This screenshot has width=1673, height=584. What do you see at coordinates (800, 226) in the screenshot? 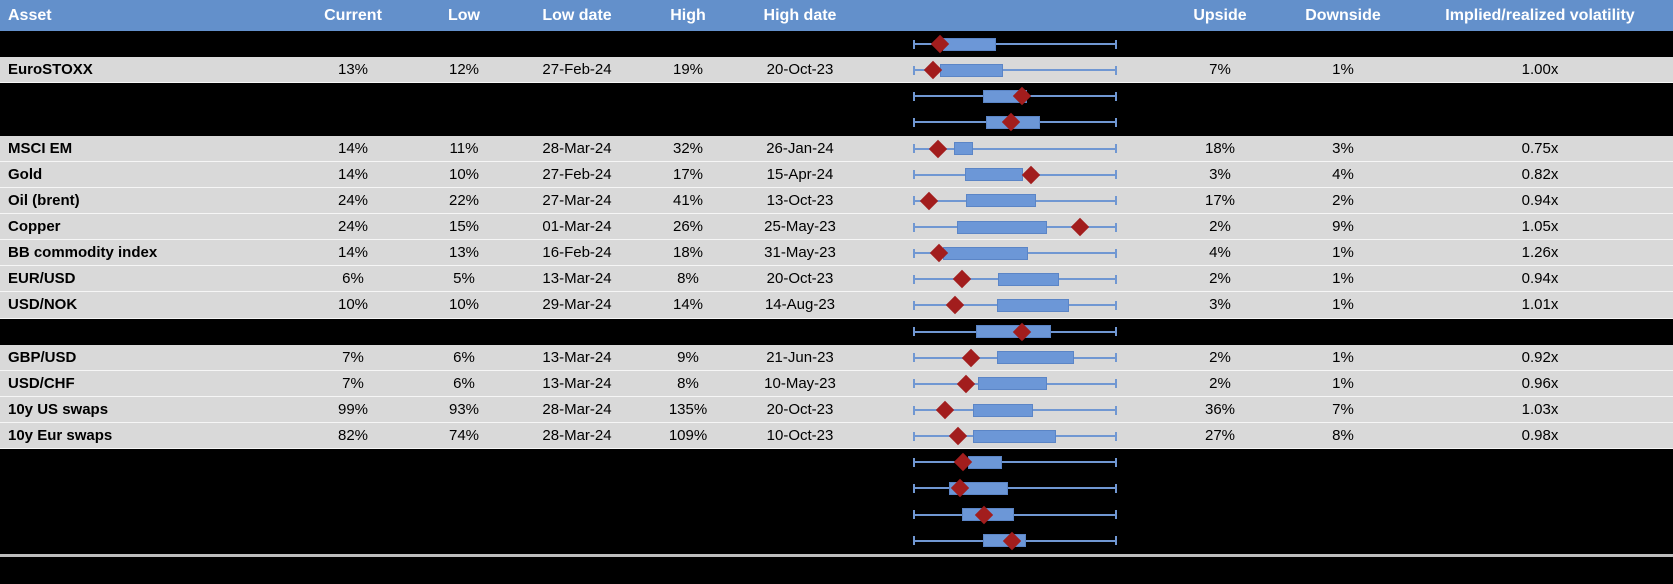
I see `high-date-cell: 25-May-23` at bounding box center [800, 226].